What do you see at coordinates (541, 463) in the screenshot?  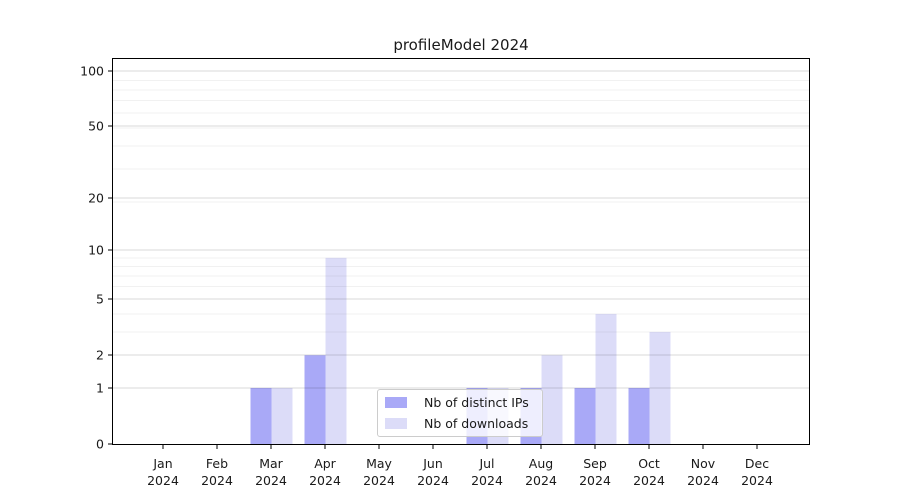 I see `x-tick-label-month: Aug` at bounding box center [541, 463].